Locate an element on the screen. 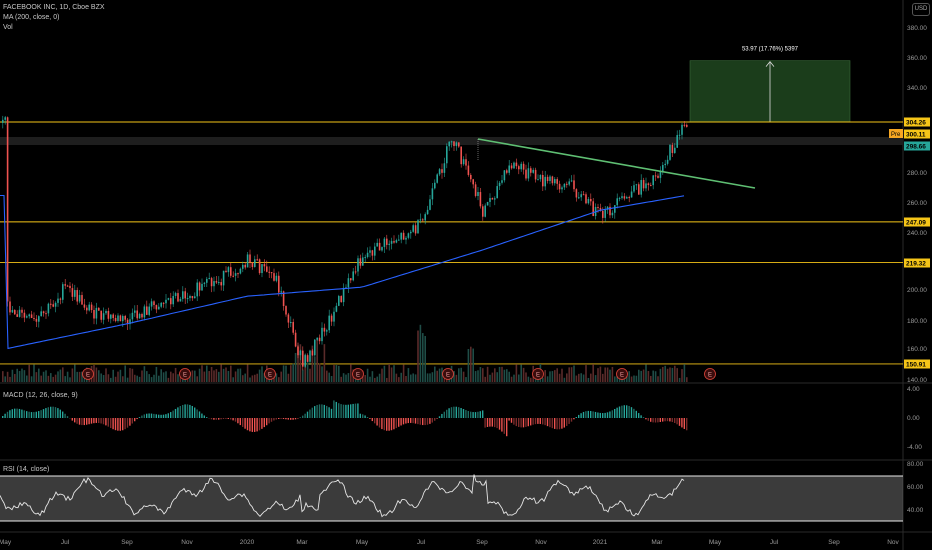 This screenshot has width=932, height=550. macd-legend: MACD (12, 26, close, 9) is located at coordinates (40, 395).